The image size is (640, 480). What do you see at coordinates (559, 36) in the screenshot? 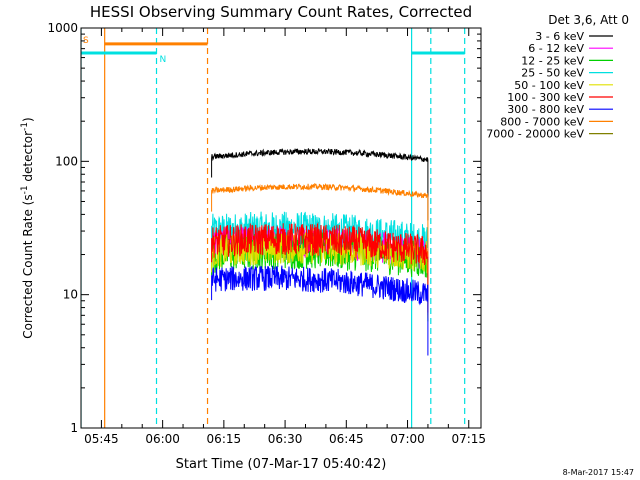
I see `legend-label: 3 - 6 keV` at bounding box center [559, 36].